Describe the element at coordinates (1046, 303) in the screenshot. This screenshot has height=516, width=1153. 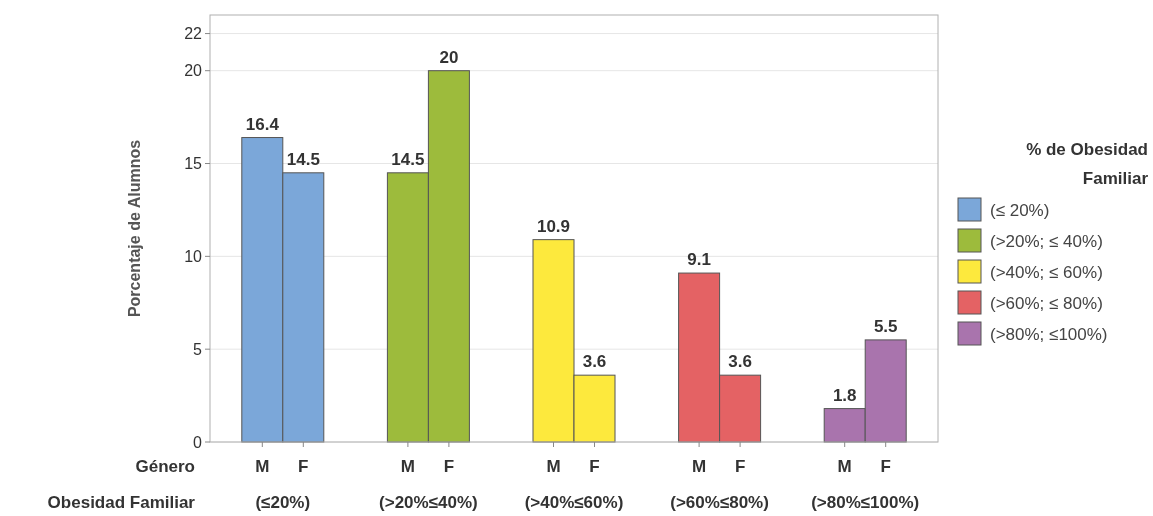
I see `legend-label: (>60%; ≤ 80%)` at that location.